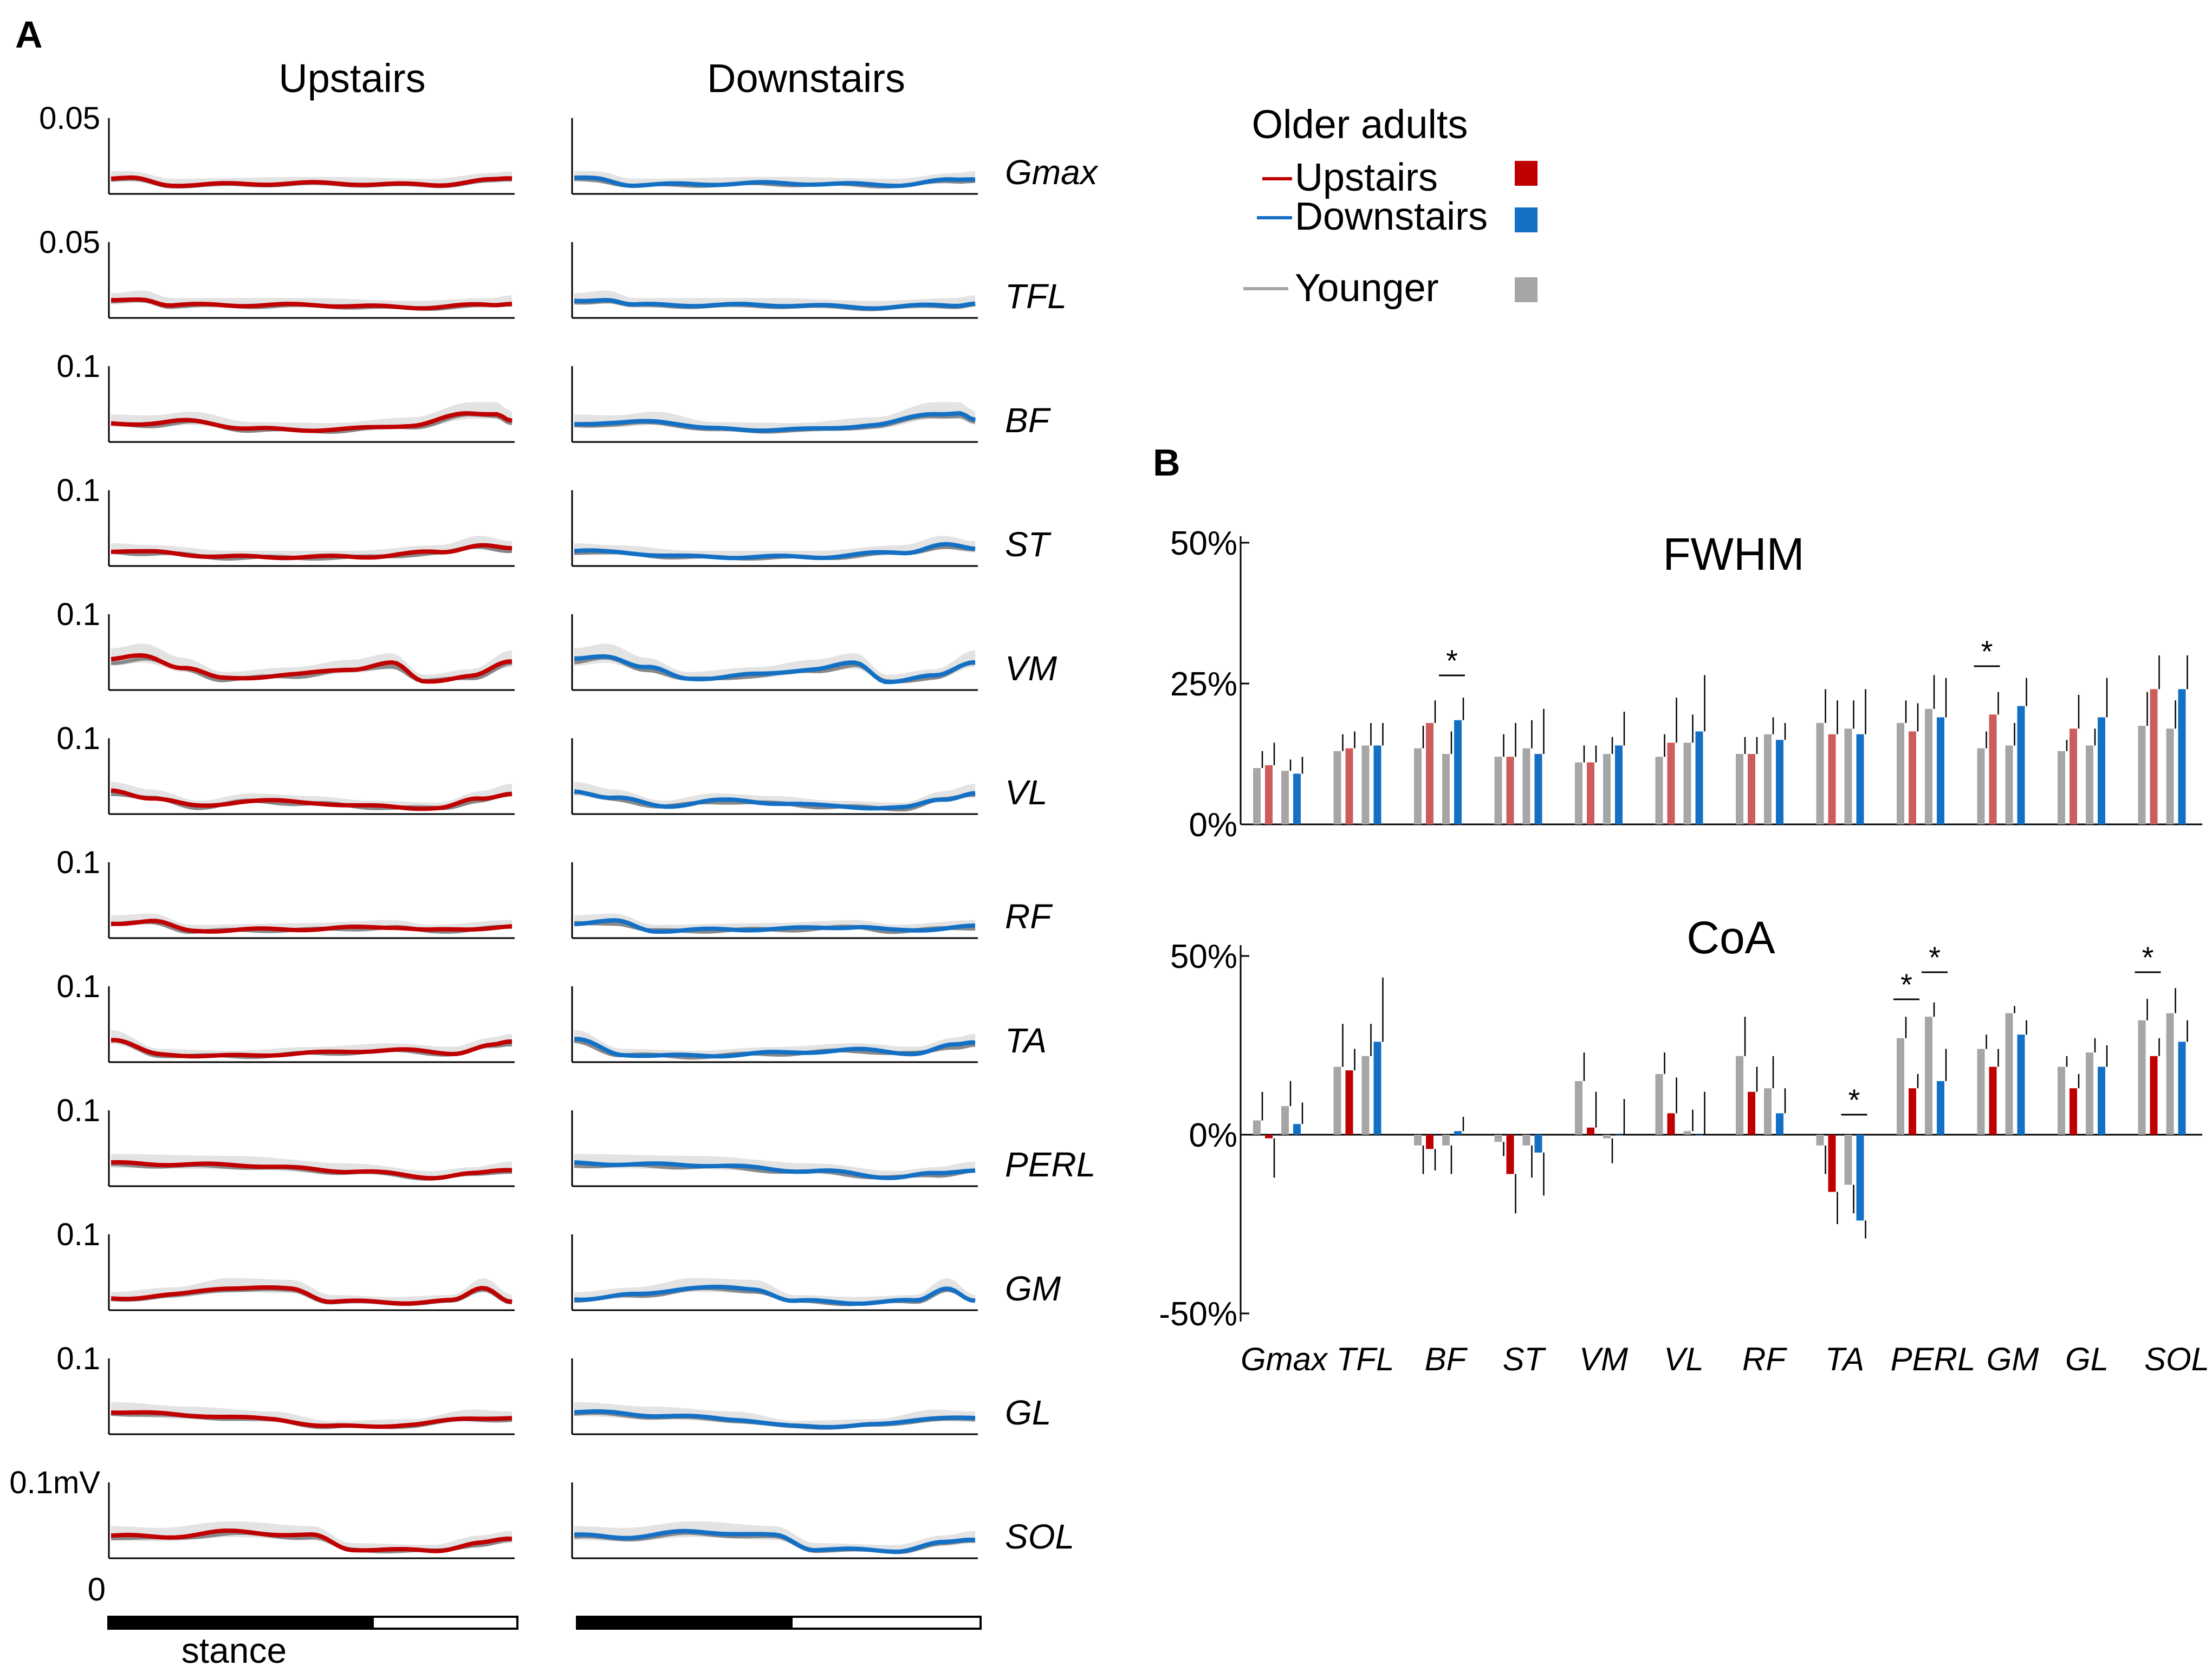 The height and width of the screenshot is (1672, 2212). What do you see at coordinates (1526, 290) in the screenshot?
I see `legend-square-younger` at bounding box center [1526, 290].